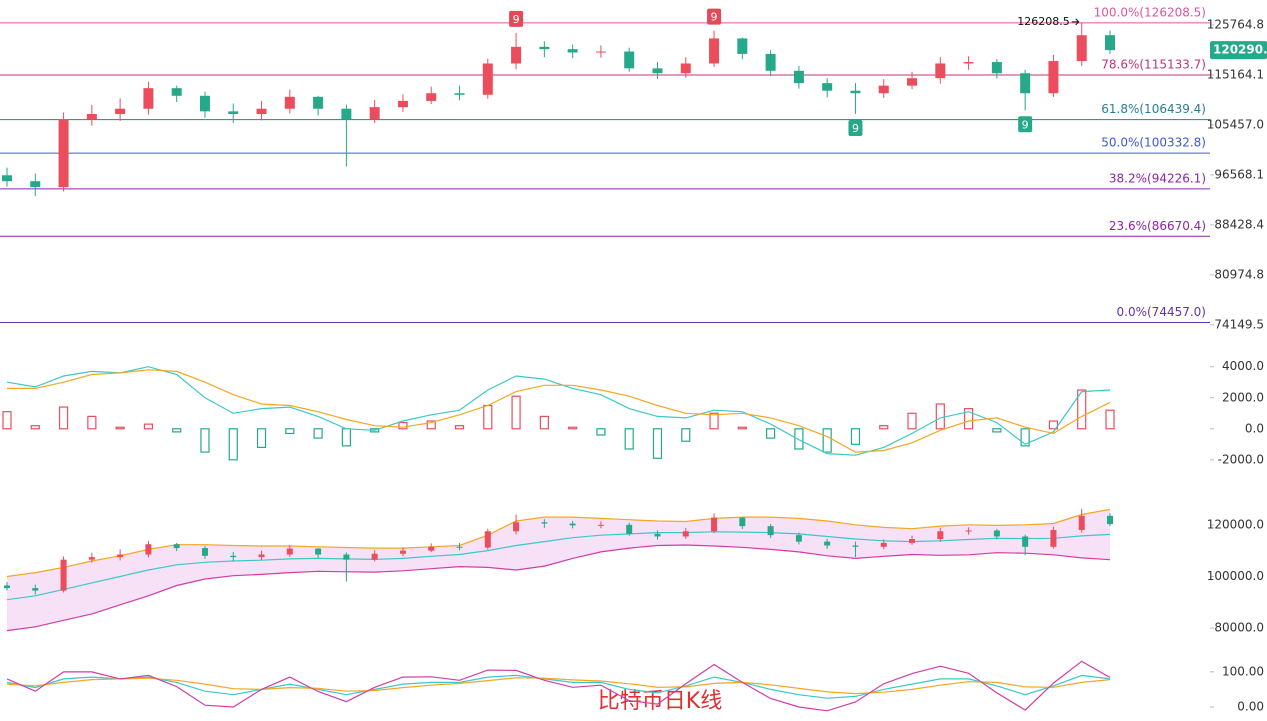  Describe the element at coordinates (1235, 74) in the screenshot. I see `y-tick-label: 115164.1` at that location.